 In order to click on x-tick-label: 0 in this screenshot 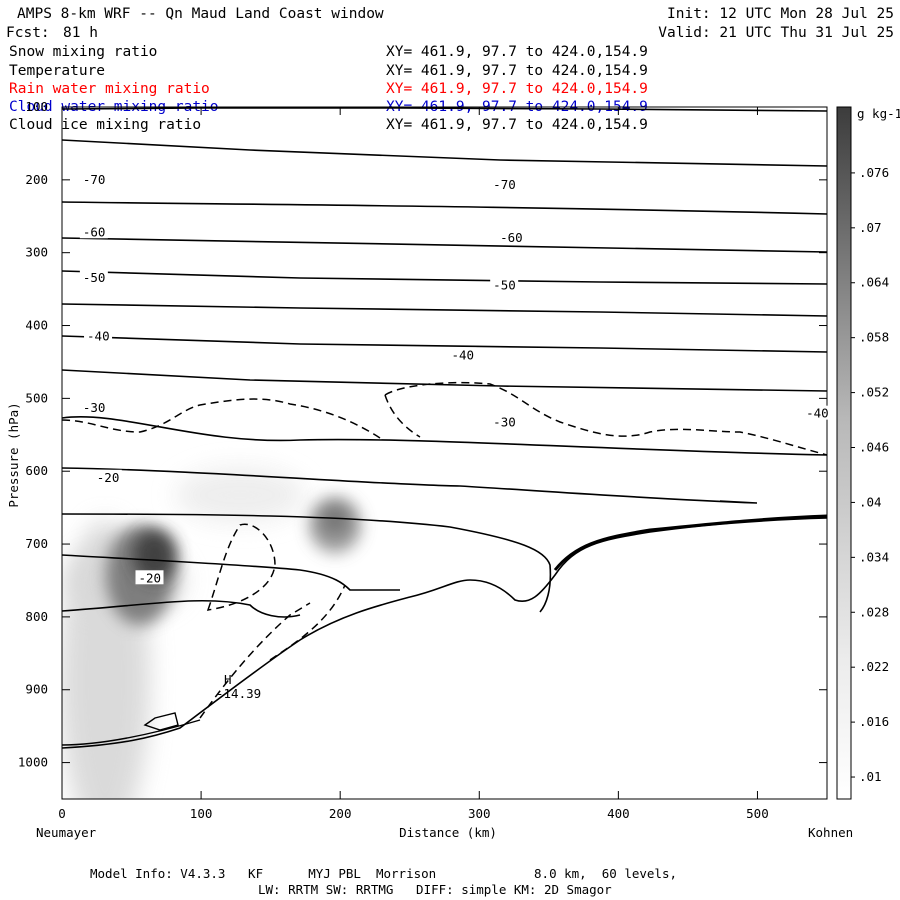, I will do `click(62, 813)`.